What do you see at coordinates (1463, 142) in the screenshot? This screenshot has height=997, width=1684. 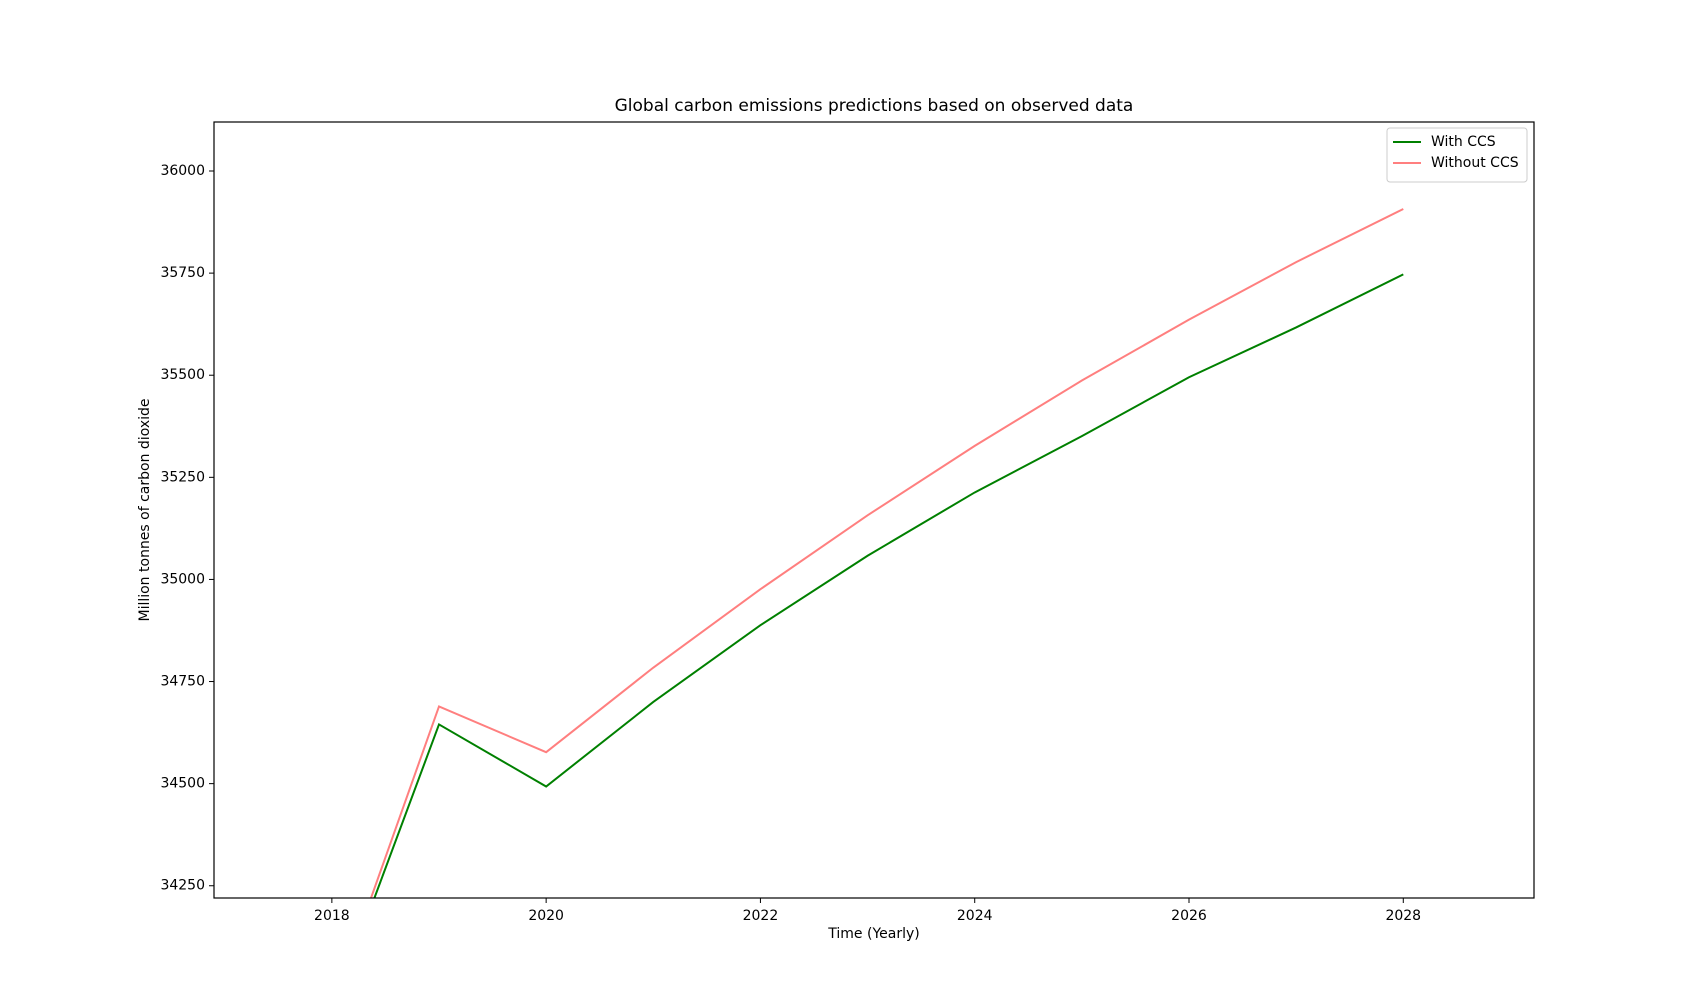 I see `legend-label: With CCS` at bounding box center [1463, 142].